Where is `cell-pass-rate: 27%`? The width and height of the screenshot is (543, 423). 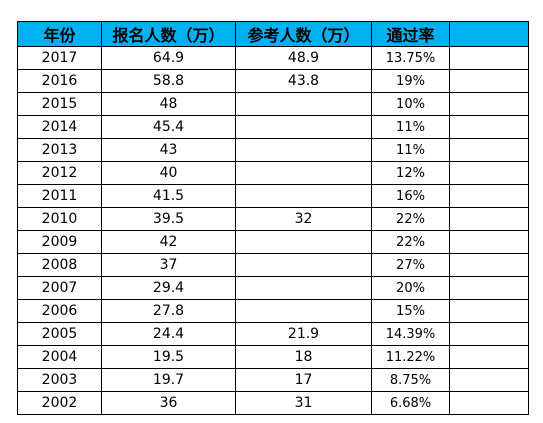
cell-pass-rate: 27% is located at coordinates (410, 265).